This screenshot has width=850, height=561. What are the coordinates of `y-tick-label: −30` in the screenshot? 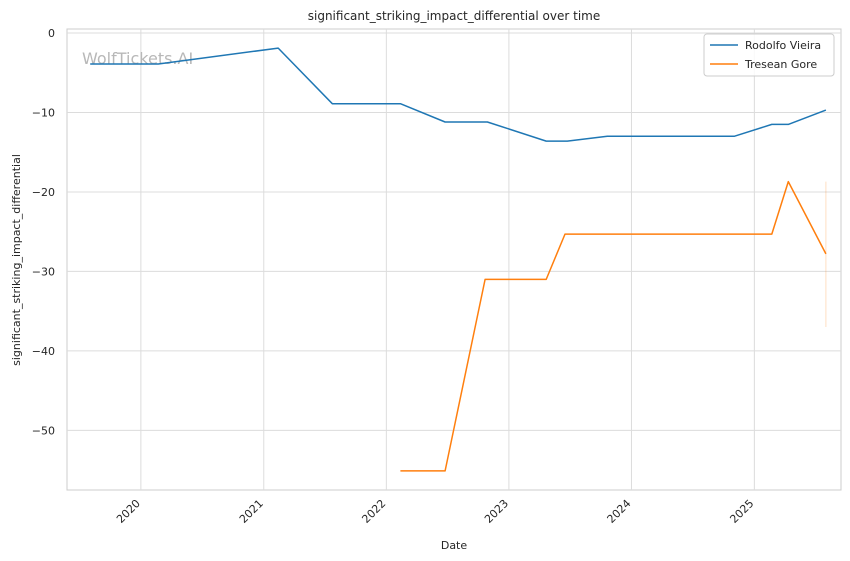 It's located at (43, 271).